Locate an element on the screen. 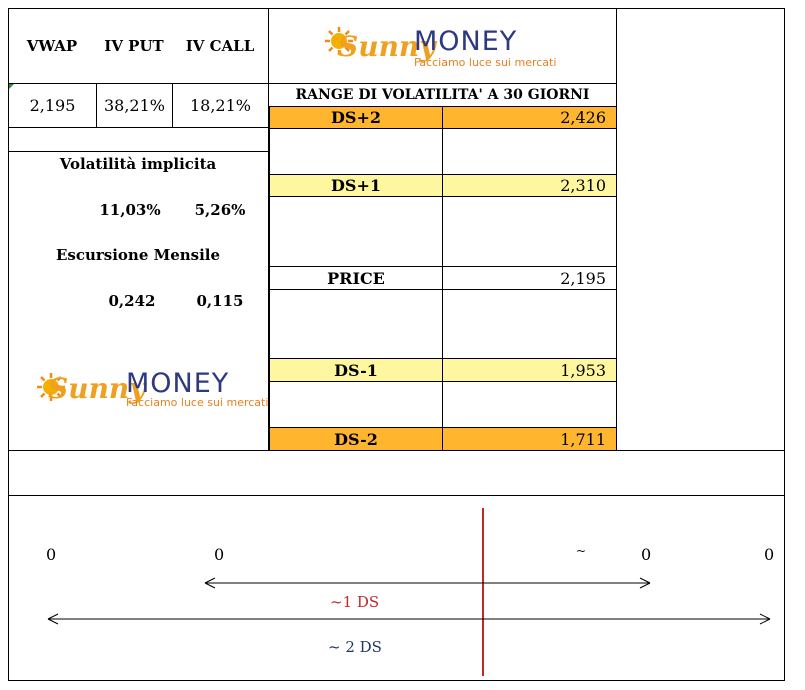 The height and width of the screenshot is (690, 805). zero-label-4: 0 is located at coordinates (769, 554).